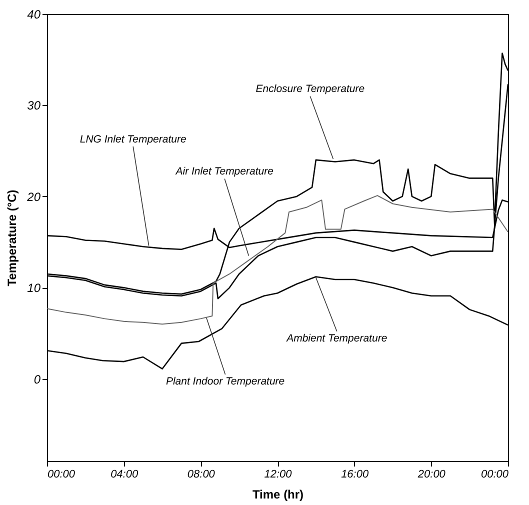  I want to click on y-axis-title: Temperature (°C), so click(12, 238).